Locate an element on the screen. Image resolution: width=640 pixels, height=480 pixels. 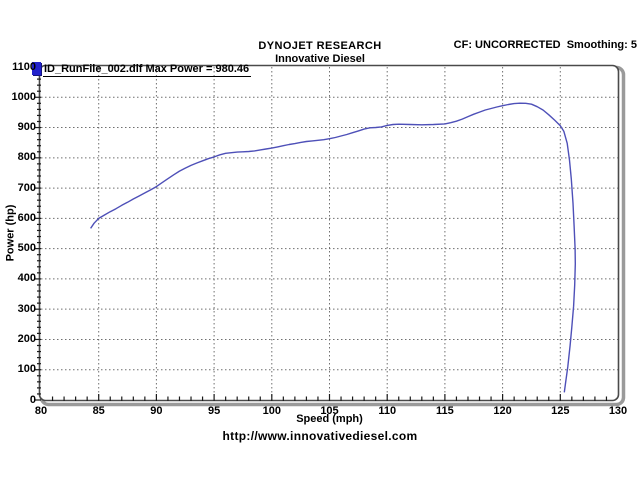
y-tick-label: 600 is located at coordinates (26, 217).